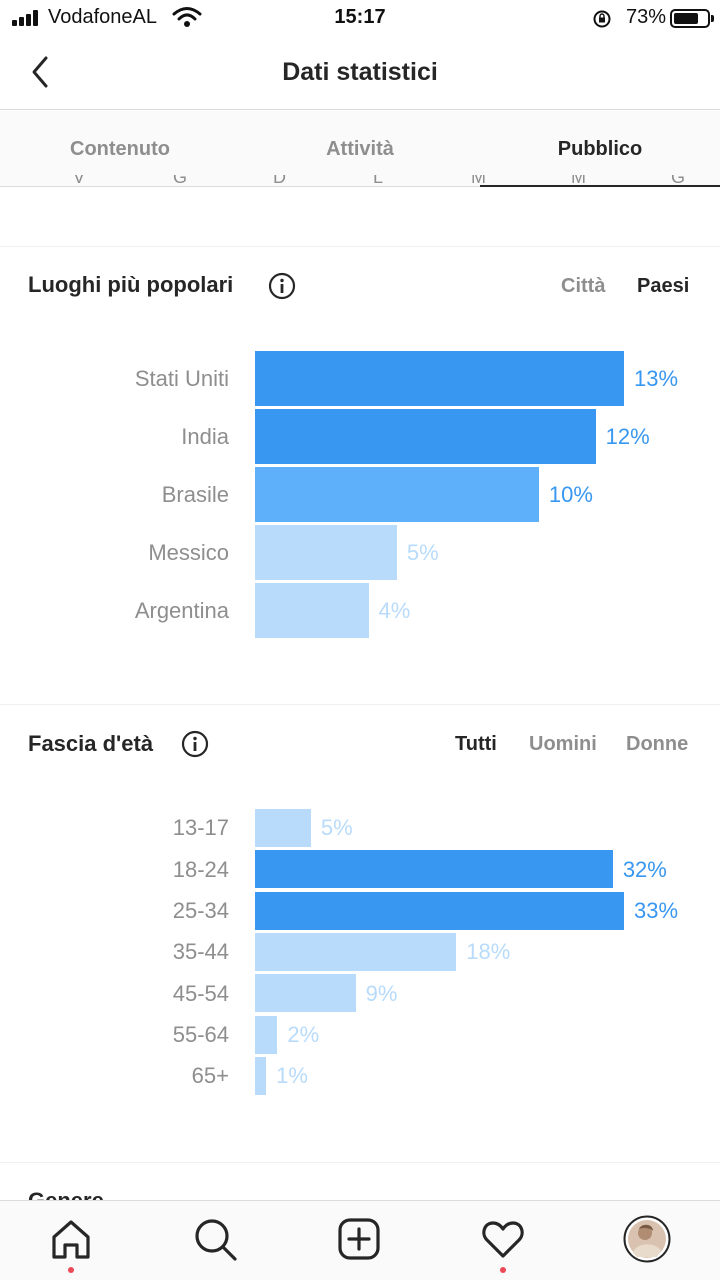 Image resolution: width=720 pixels, height=1280 pixels. I want to click on filter-paesi: Paesi, so click(663, 286).